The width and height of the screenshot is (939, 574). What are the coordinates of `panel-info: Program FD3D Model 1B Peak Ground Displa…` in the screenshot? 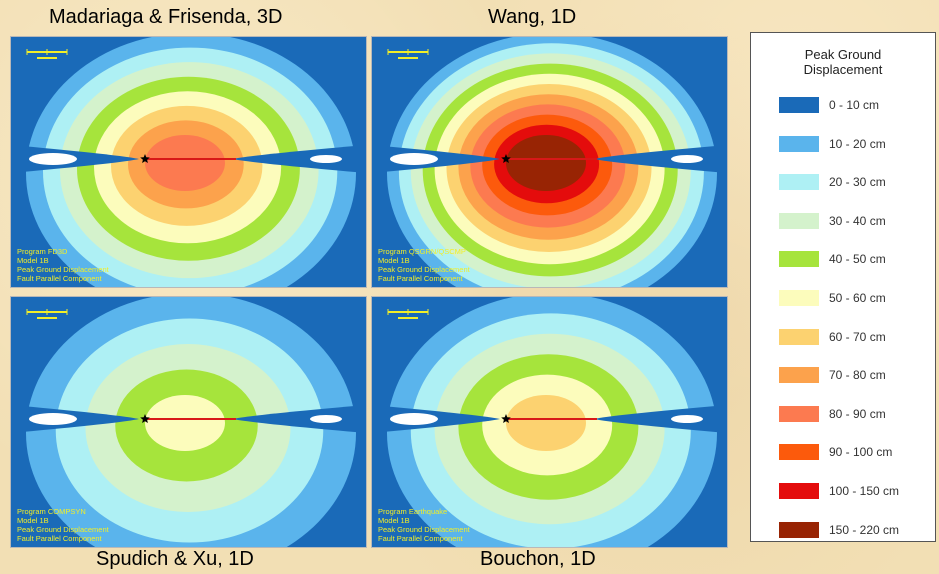 It's located at (63, 265).